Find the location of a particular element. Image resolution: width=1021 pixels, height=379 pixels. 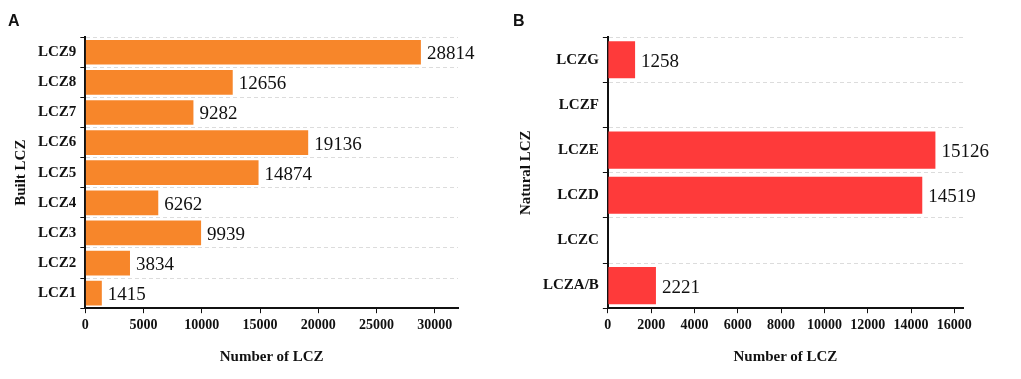

y-tick-label: LCZ4 is located at coordinates (57, 201).